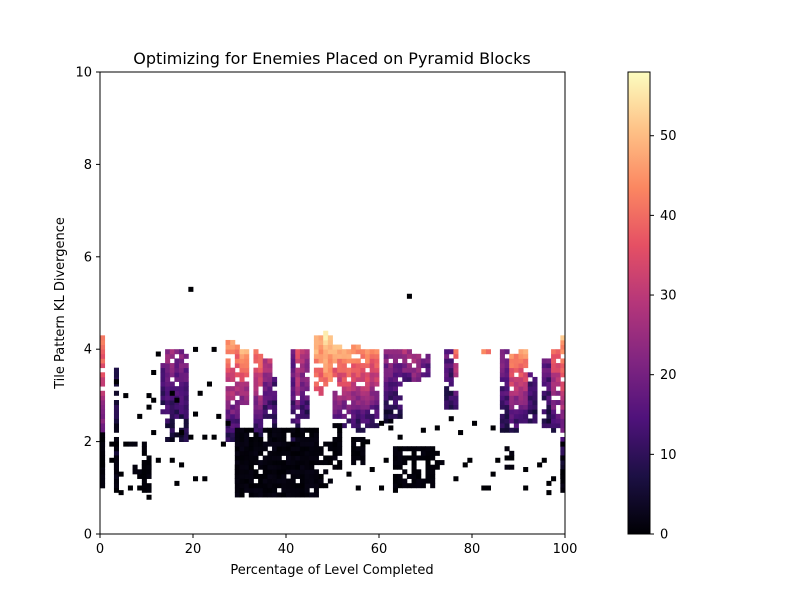  What do you see at coordinates (87, 304) in the screenshot?
I see `y-axis: 0 2 4 6 8 10` at bounding box center [87, 304].